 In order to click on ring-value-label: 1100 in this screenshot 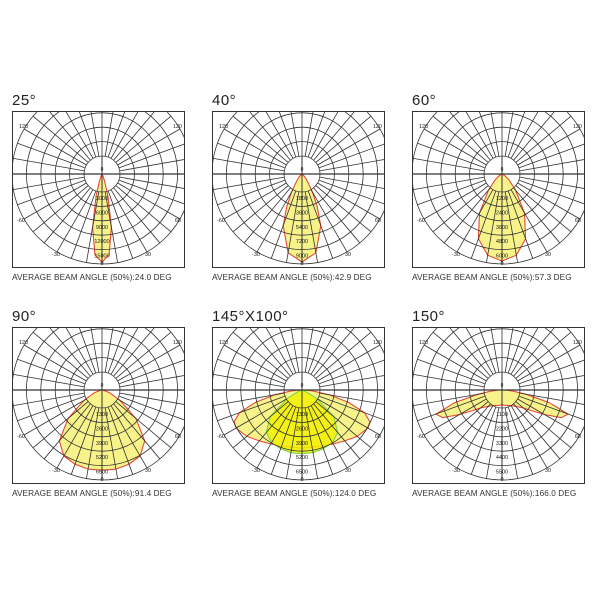, I will do `click(502, 415)`.